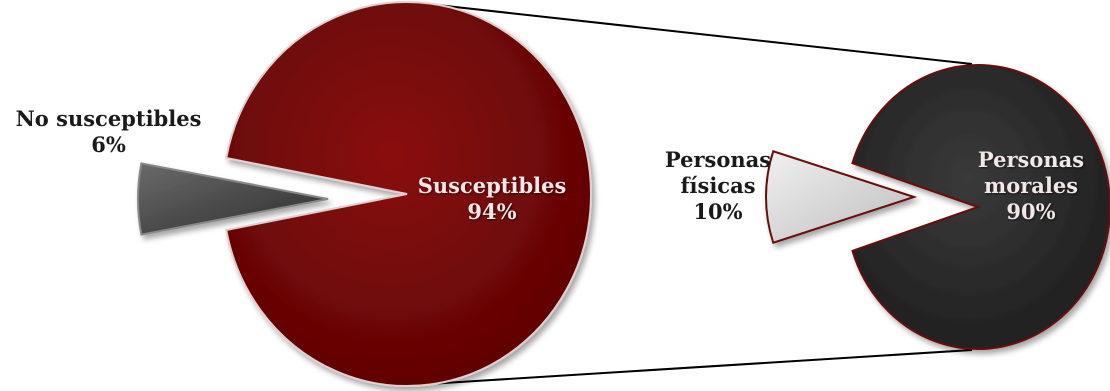 This screenshot has width=1110, height=391. I want to click on label-personas-morales-value: 90%, so click(1031, 211).